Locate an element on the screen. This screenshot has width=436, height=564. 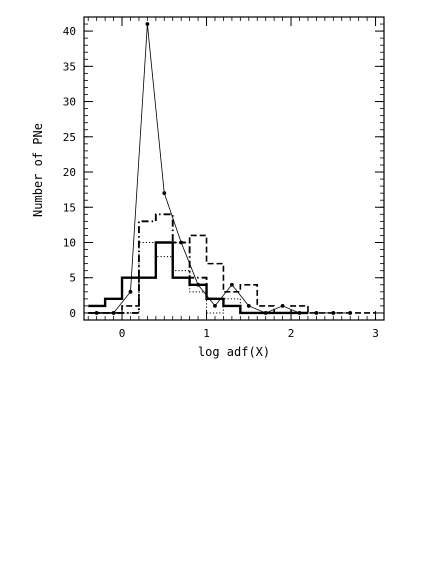
x-tick-label: 3 is located at coordinates (375, 333).